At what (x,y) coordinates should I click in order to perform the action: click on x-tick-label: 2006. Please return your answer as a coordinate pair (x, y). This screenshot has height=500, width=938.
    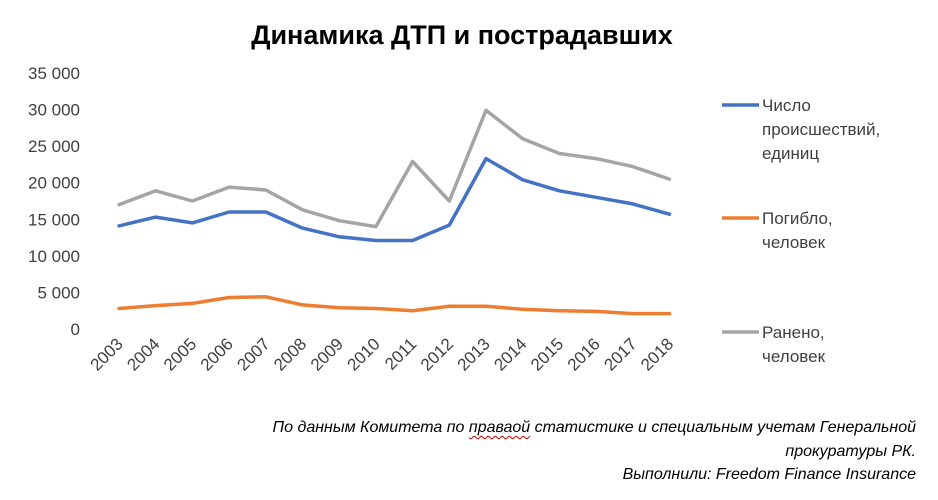
    Looking at the image, I should click on (217, 354).